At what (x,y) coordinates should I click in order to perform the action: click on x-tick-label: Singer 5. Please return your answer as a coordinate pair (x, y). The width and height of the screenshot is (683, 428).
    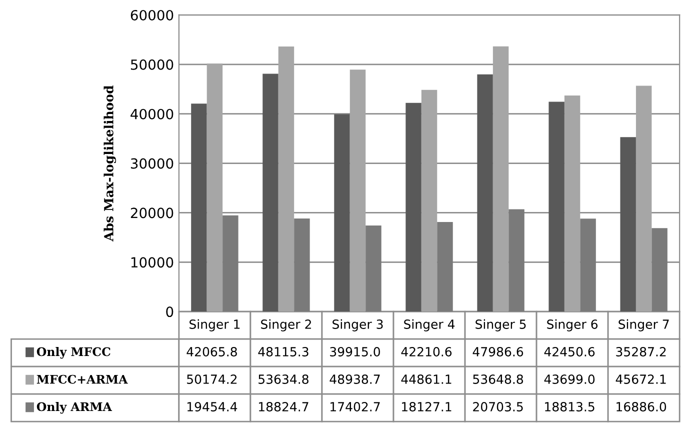
    Looking at the image, I should click on (501, 325).